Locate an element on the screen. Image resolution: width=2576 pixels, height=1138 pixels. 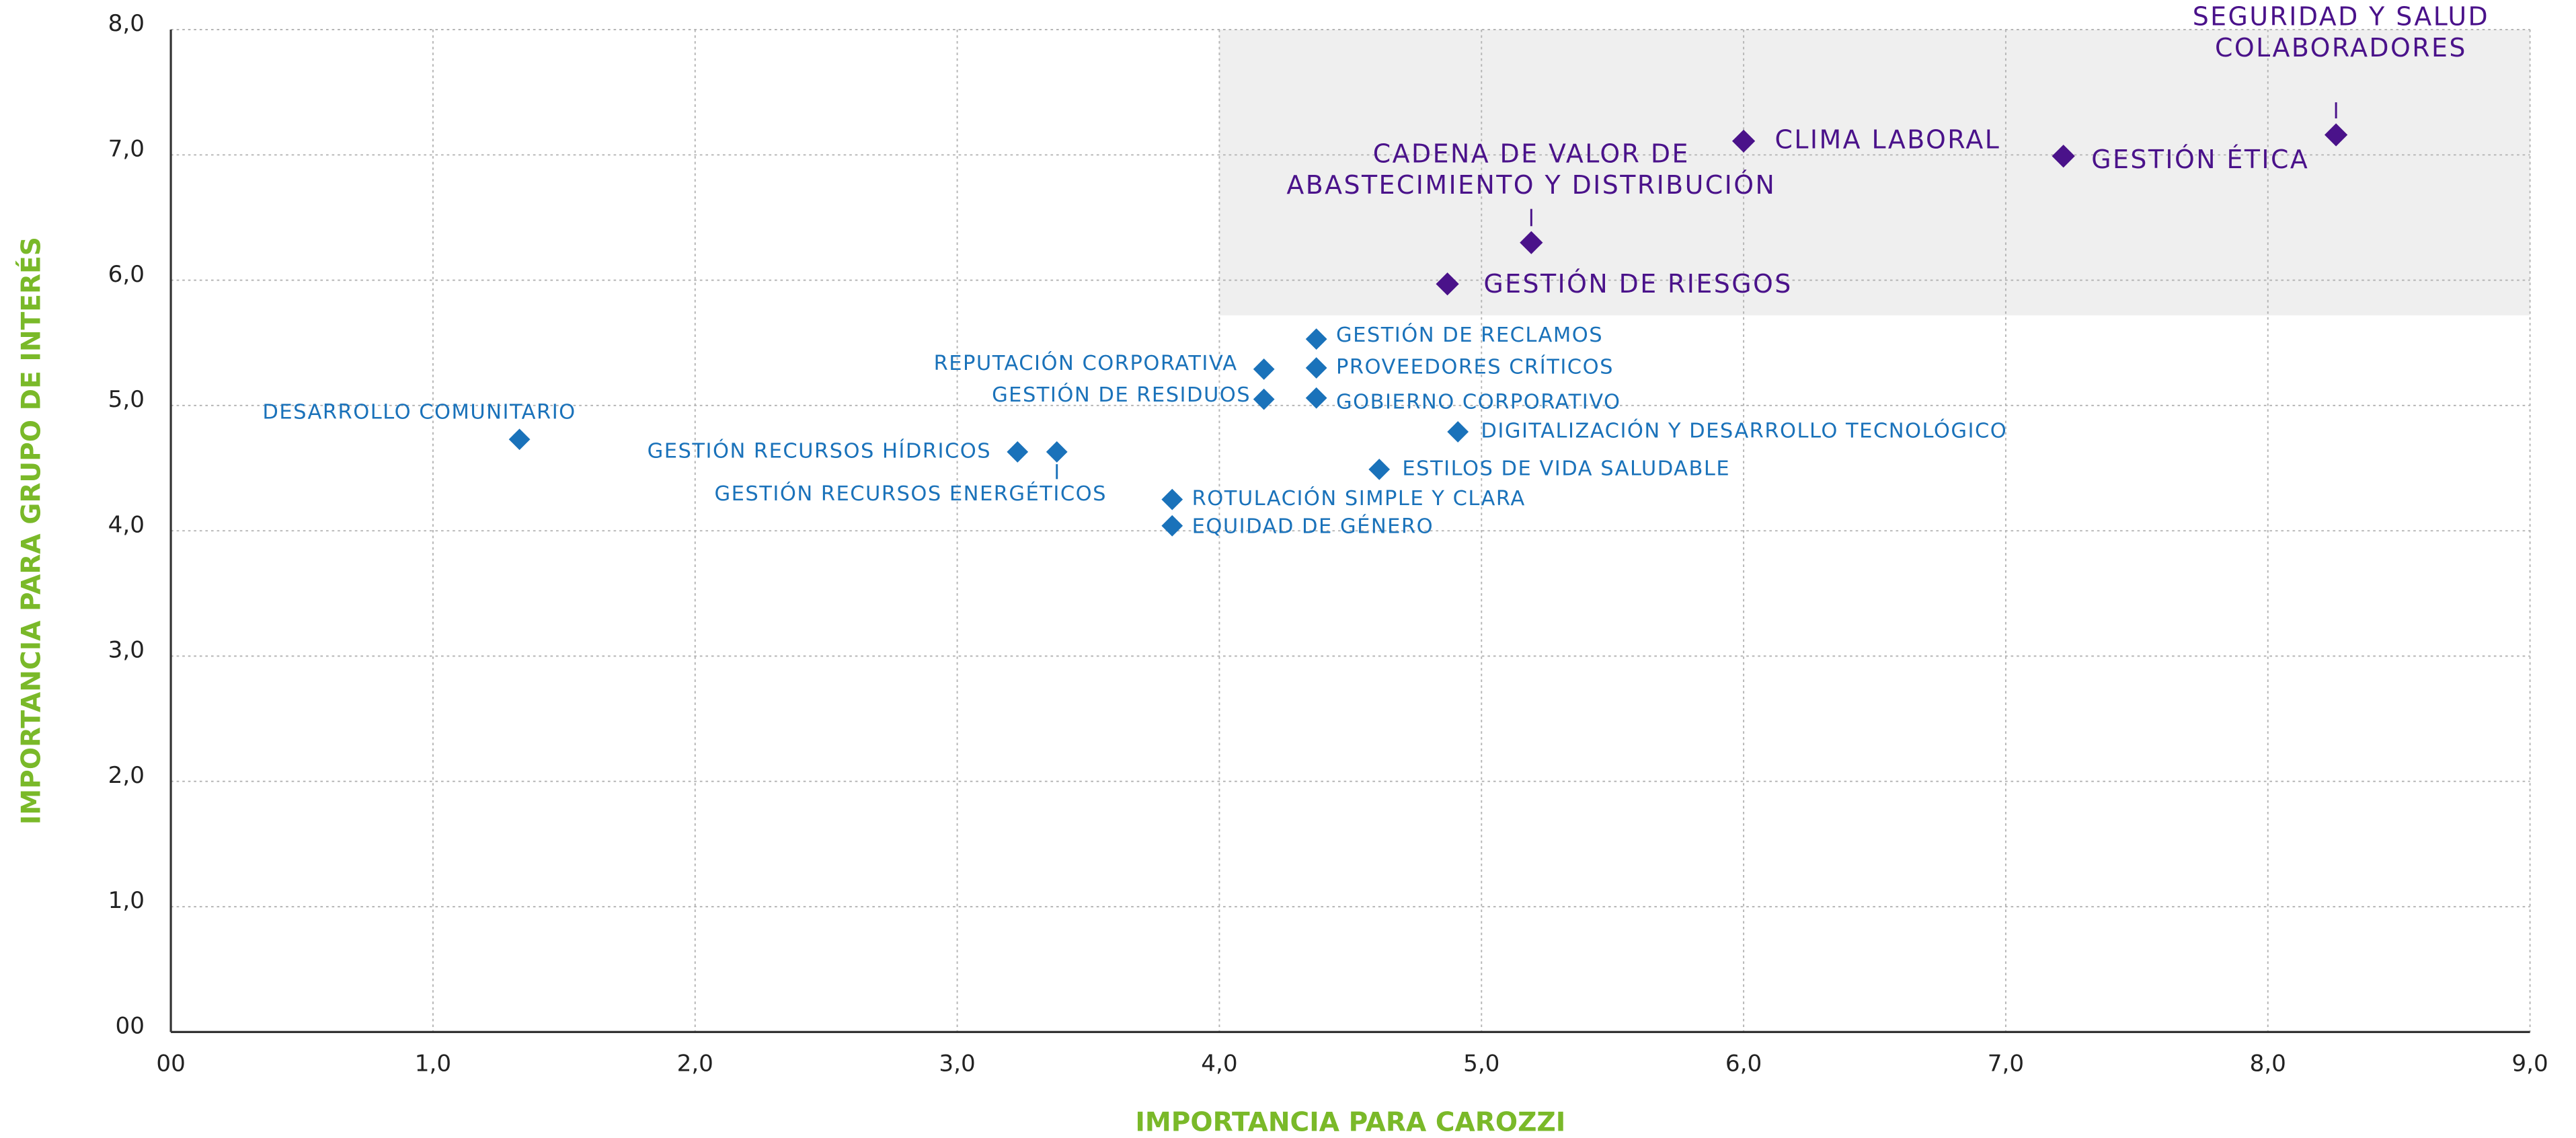
point-label: PROVEEDORES CRÍTICOS is located at coordinates (1475, 367).